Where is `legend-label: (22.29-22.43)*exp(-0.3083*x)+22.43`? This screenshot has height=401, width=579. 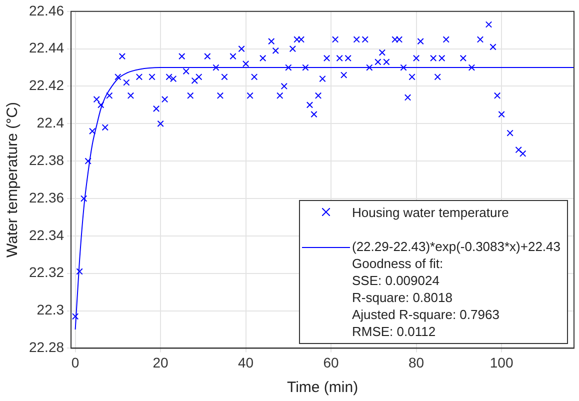
legend-label: (22.29-22.43)*exp(-0.3083*x)+22.43 is located at coordinates (456, 247).